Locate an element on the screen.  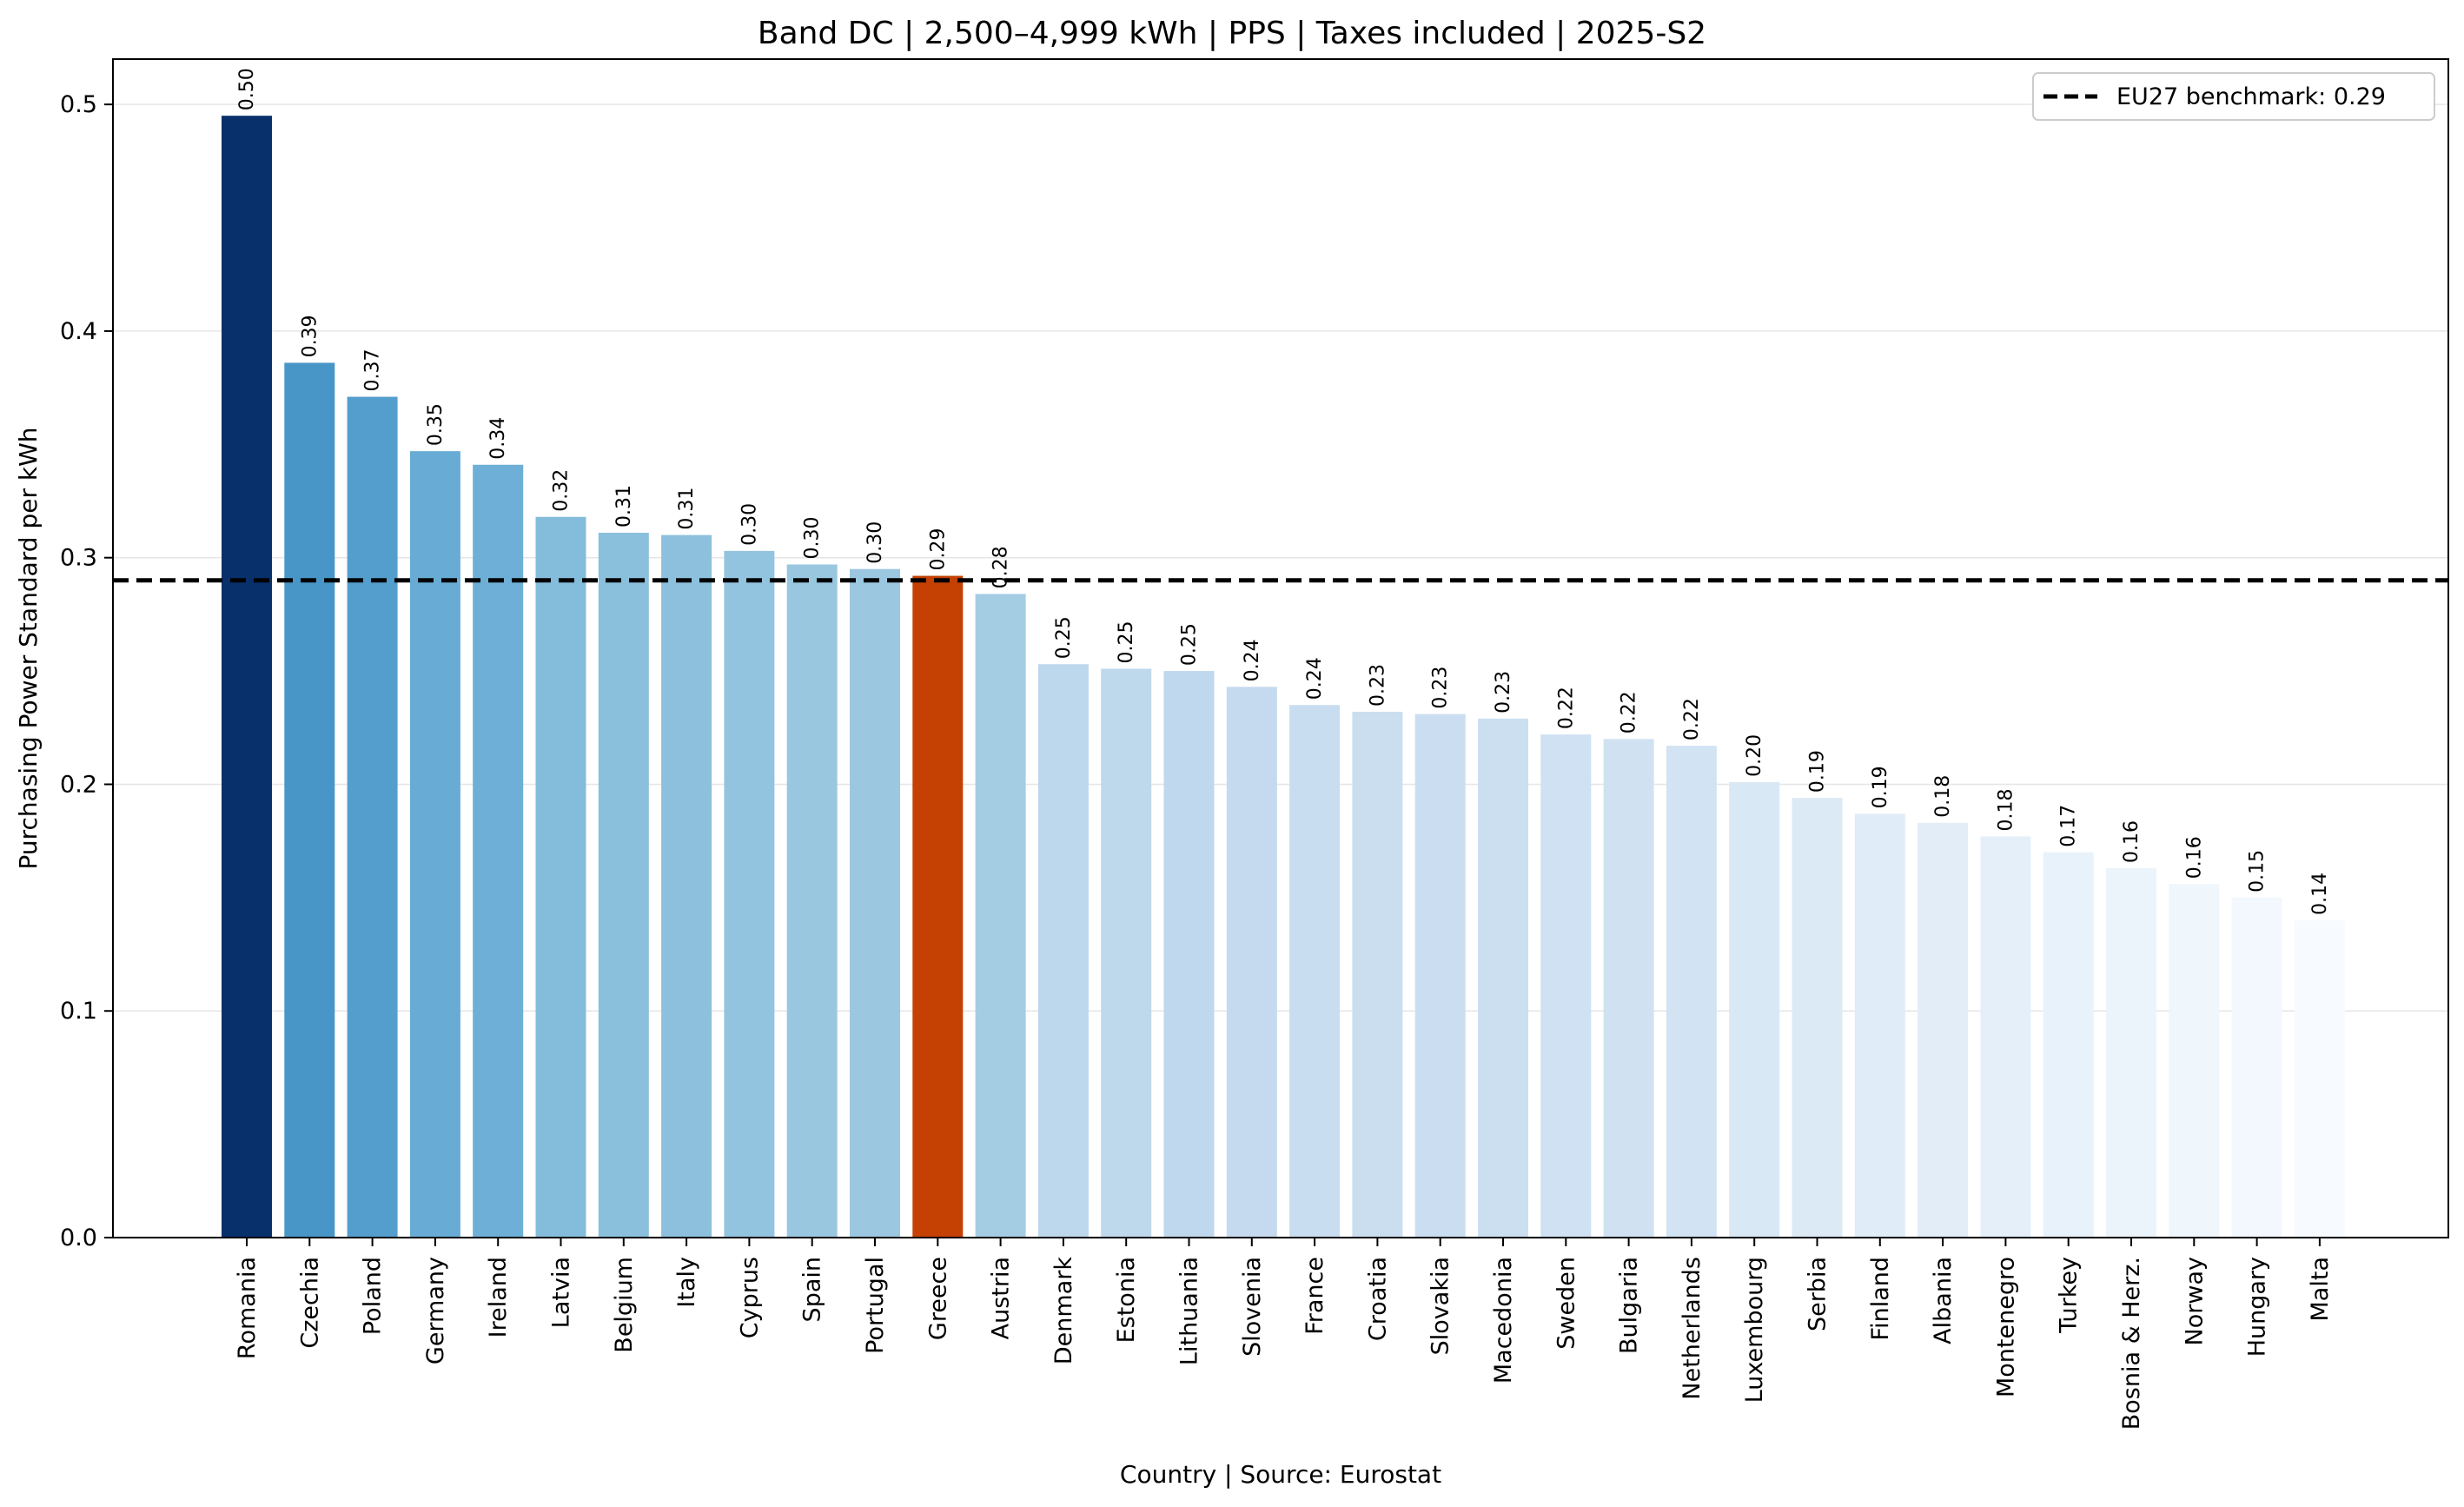
bar-value-label: 0.24 is located at coordinates (1315, 678).